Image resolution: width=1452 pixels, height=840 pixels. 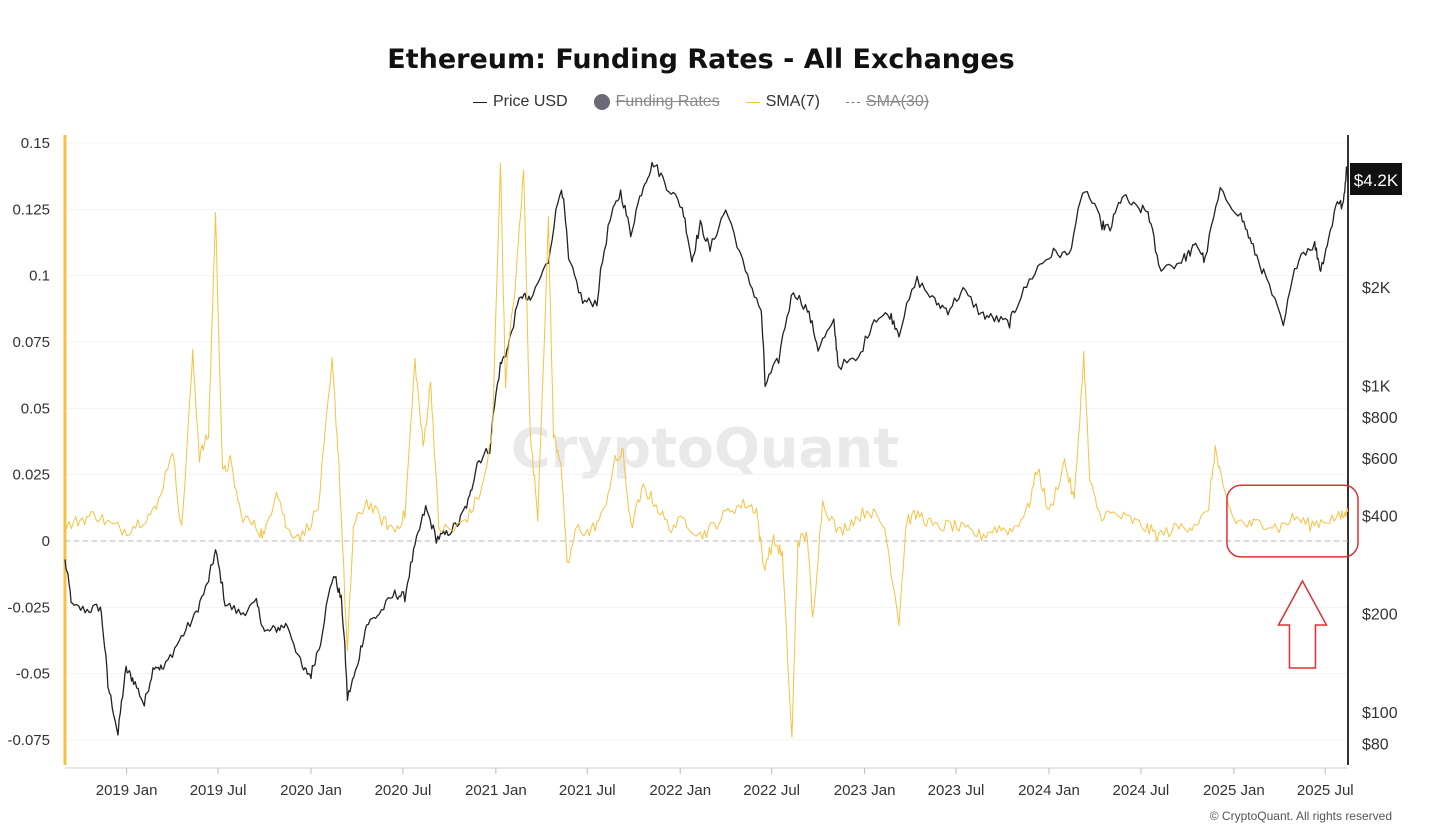 I want to click on watermark: CryptoQuant, so click(x=705, y=448).